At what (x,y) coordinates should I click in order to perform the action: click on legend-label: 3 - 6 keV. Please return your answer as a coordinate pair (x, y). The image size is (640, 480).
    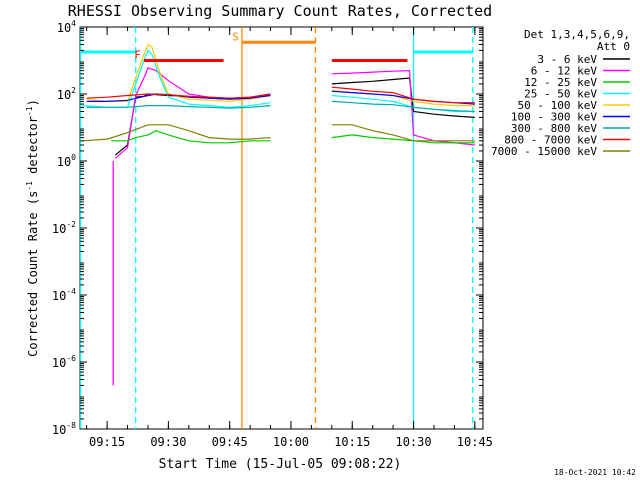
    Looking at the image, I should click on (567, 59).